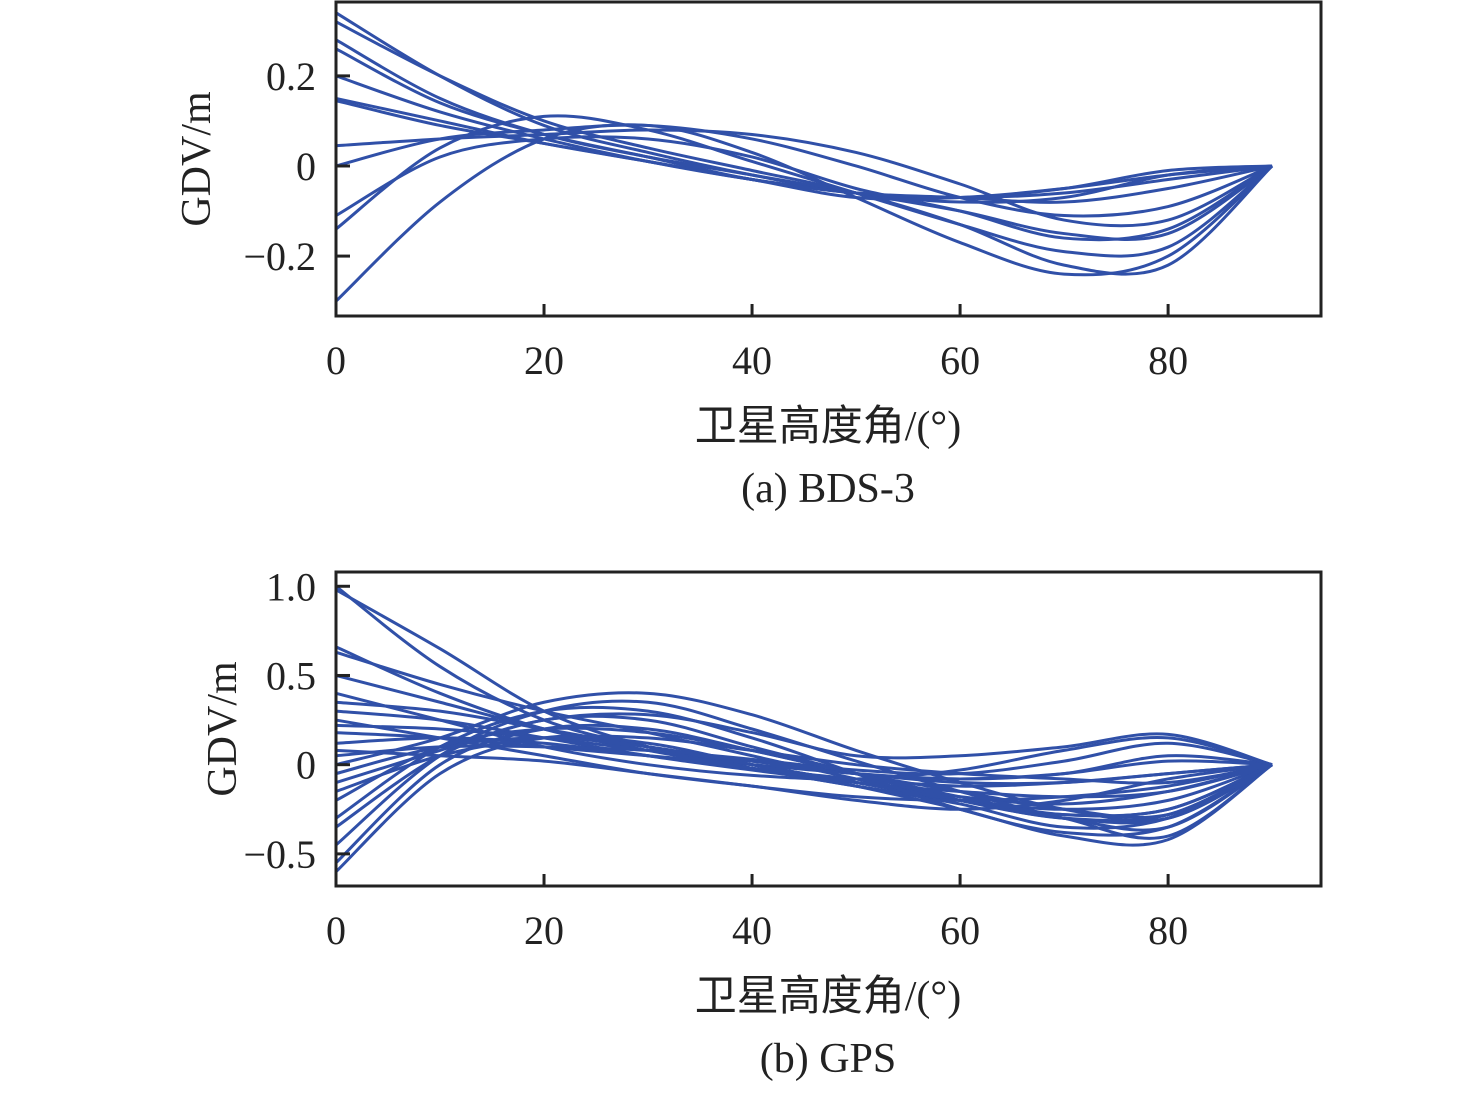 The height and width of the screenshot is (1105, 1476). I want to click on panel-caption: (a) BDS-3, so click(828, 489).